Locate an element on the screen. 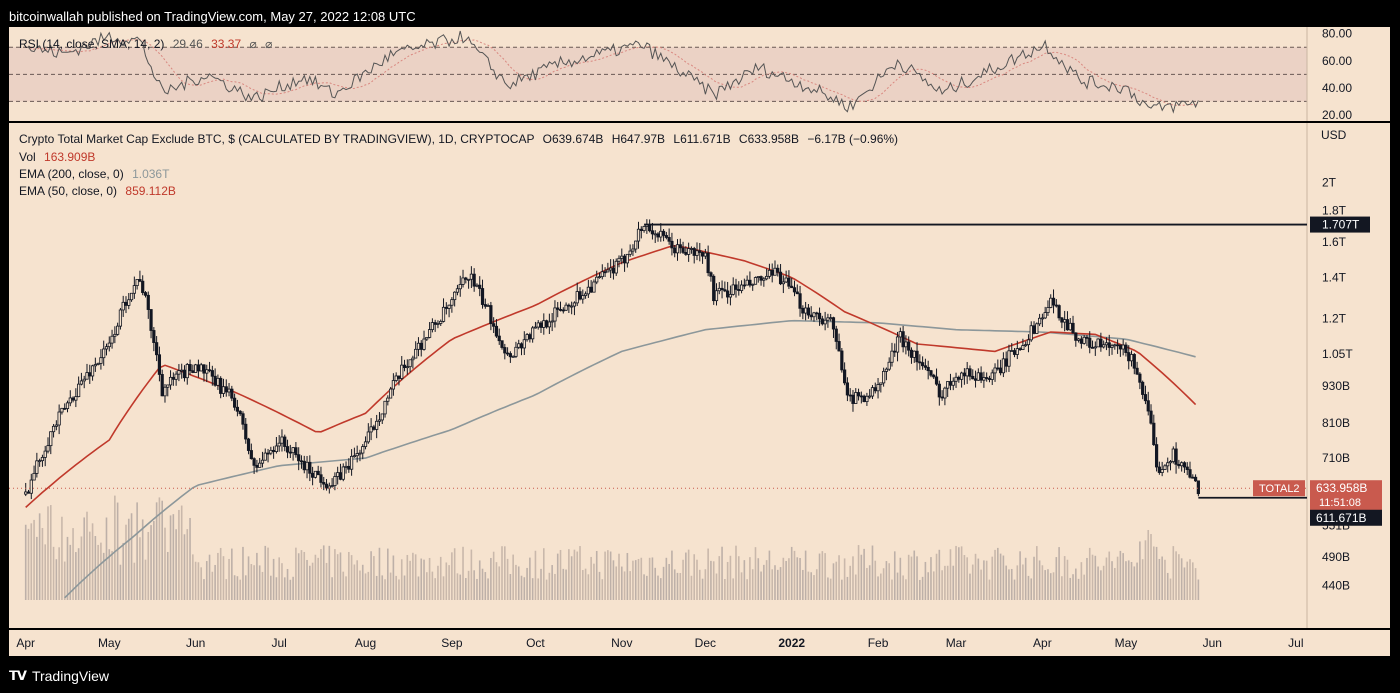  hide-icon: ⌀ is located at coordinates (253, 44).